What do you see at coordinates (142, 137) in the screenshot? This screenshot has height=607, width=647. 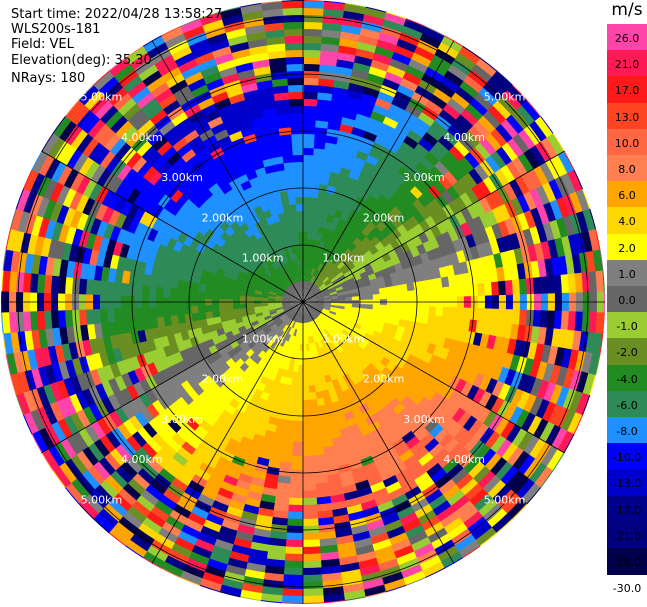 I see `range-ring-label: 4.00km` at bounding box center [142, 137].